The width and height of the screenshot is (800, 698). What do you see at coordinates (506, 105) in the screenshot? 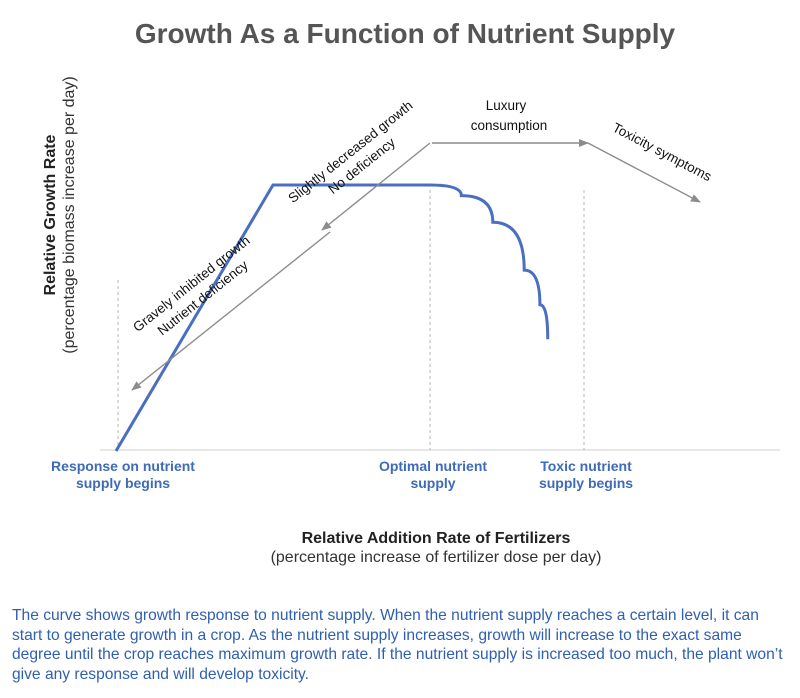
I see `annotation-luxury: Luxury` at bounding box center [506, 105].